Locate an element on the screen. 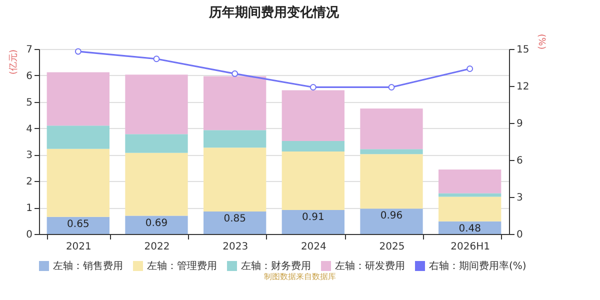 The height and width of the screenshot is (300, 600). y-tick-label: 1 is located at coordinates (29, 208).